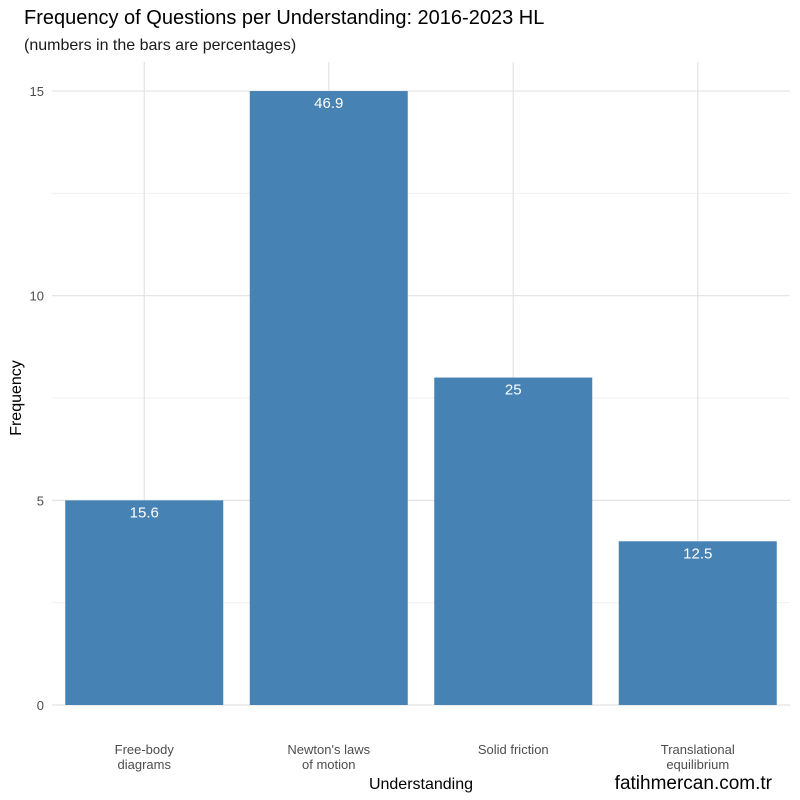  Describe the element at coordinates (16, 398) in the screenshot. I see `y-axis-title: Frequency` at that location.